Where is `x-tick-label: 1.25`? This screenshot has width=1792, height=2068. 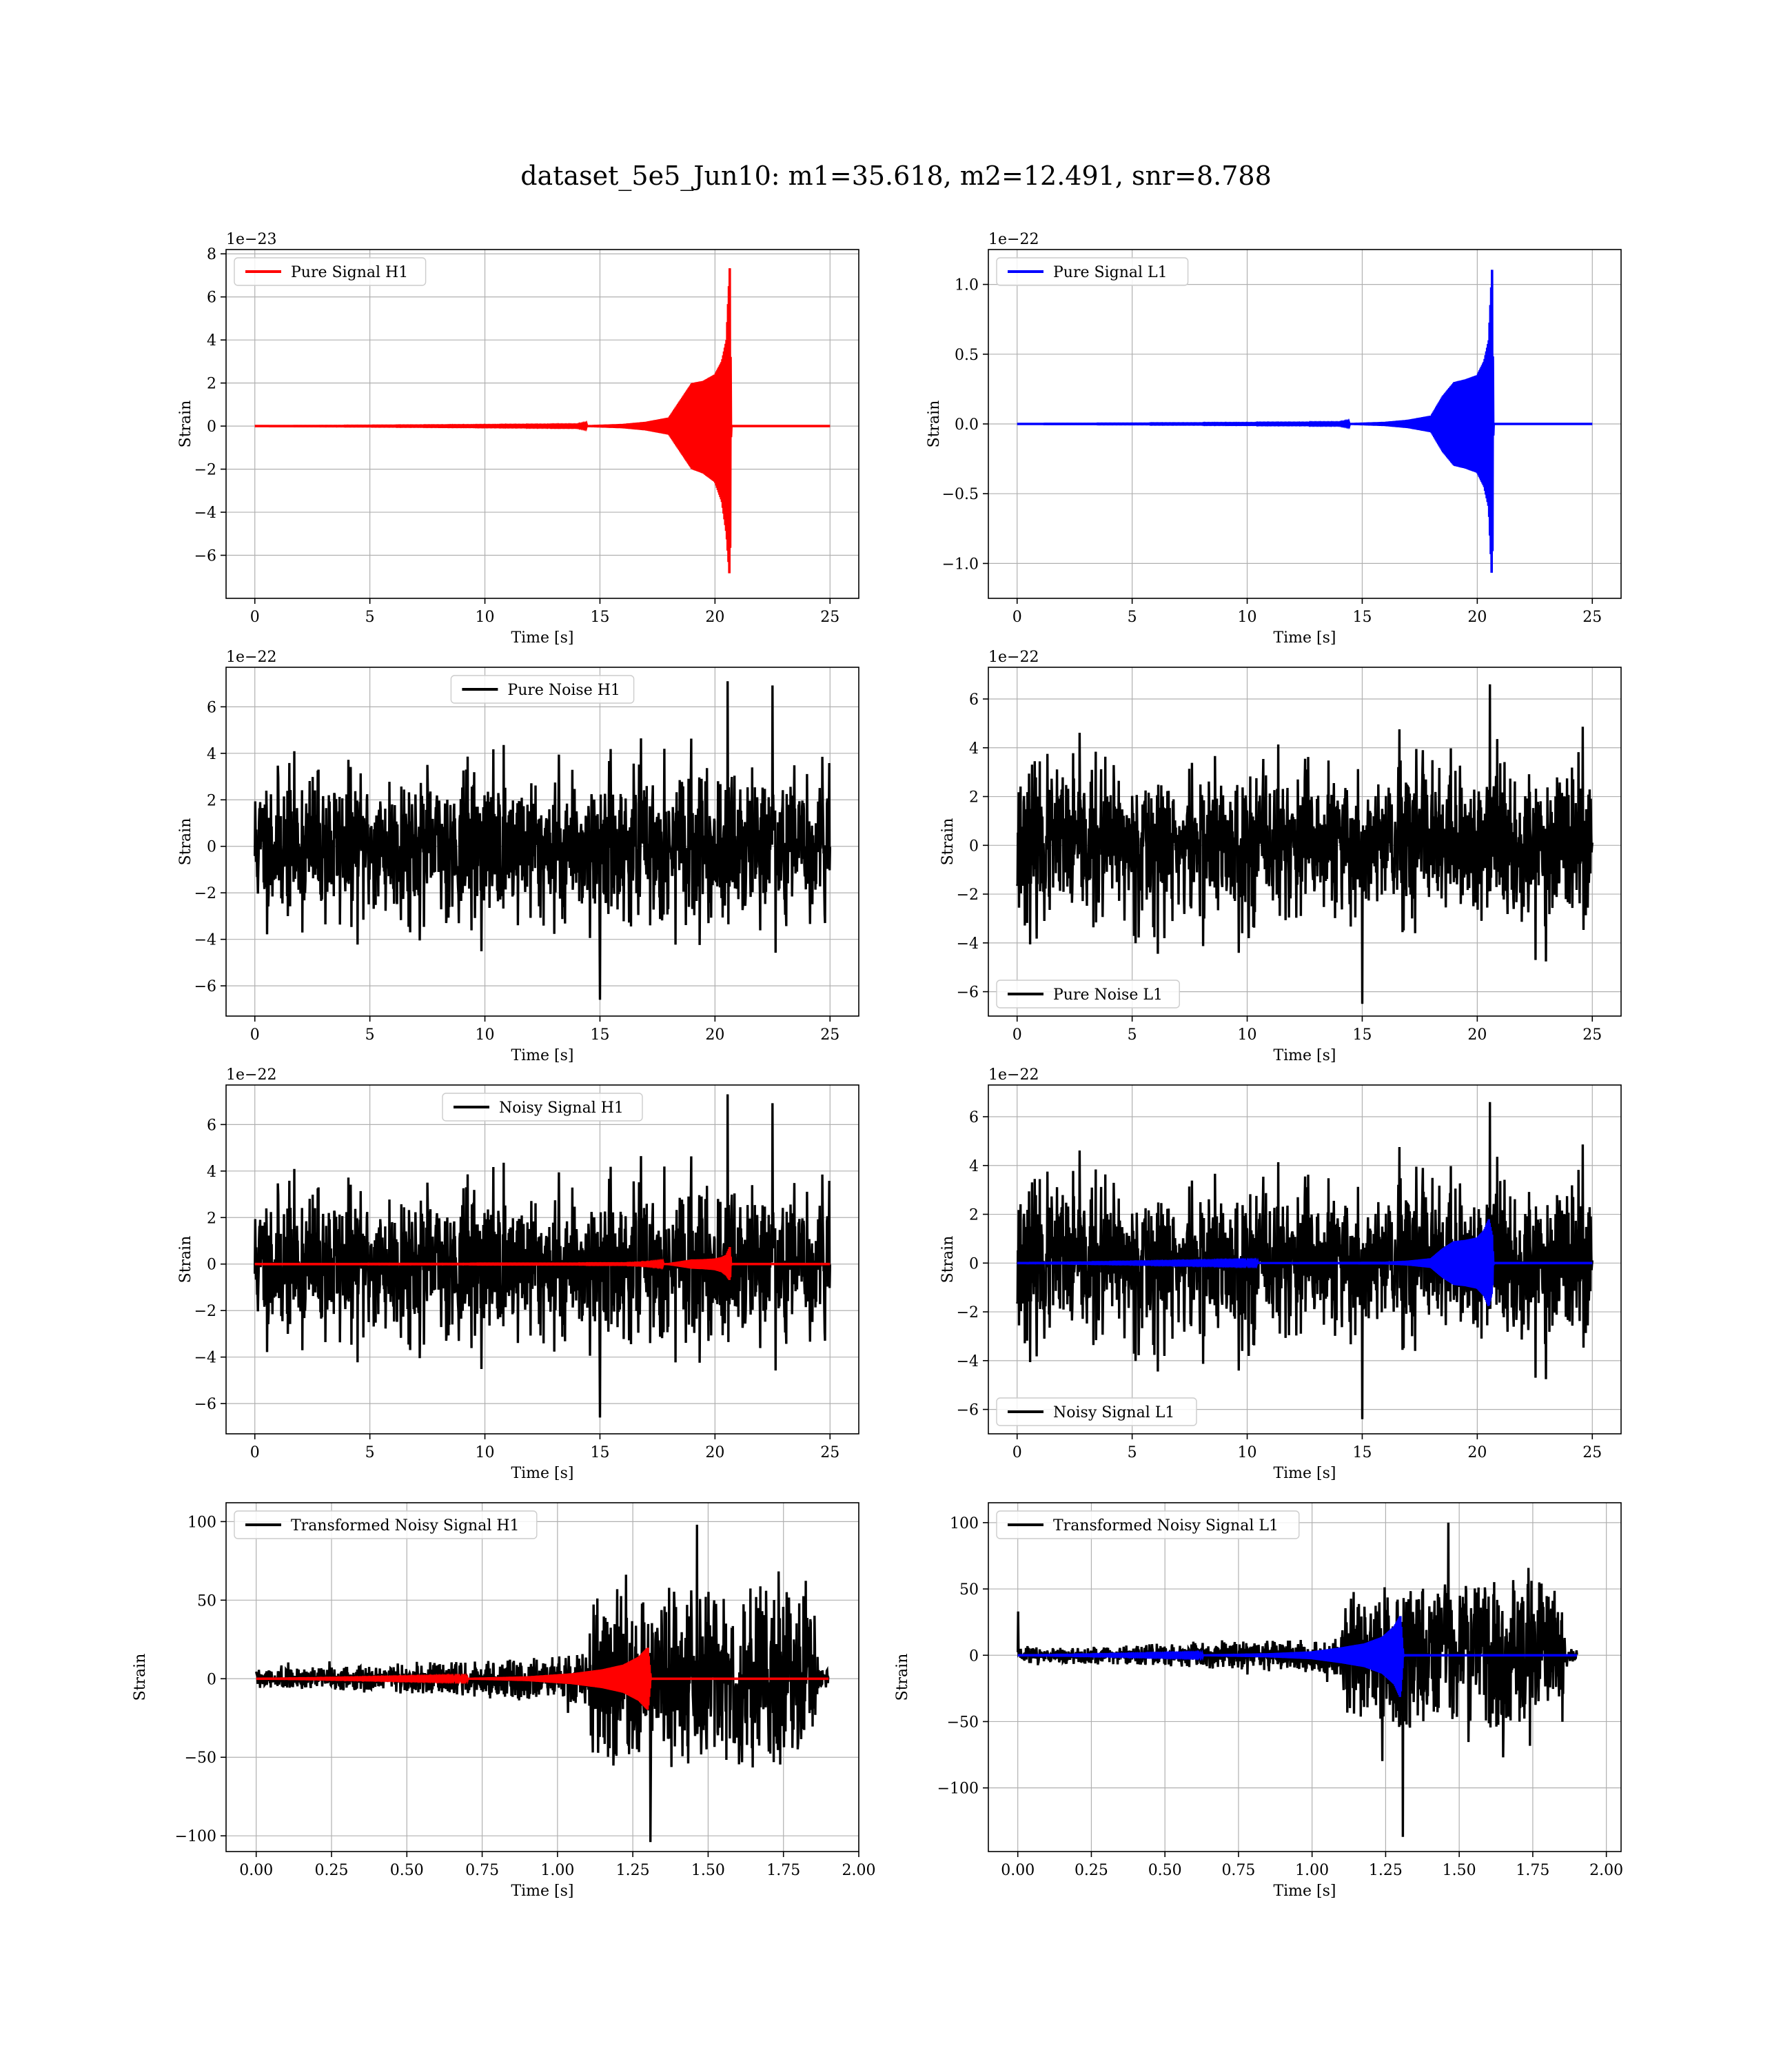
x-tick-label: 1.25 is located at coordinates (633, 1870).